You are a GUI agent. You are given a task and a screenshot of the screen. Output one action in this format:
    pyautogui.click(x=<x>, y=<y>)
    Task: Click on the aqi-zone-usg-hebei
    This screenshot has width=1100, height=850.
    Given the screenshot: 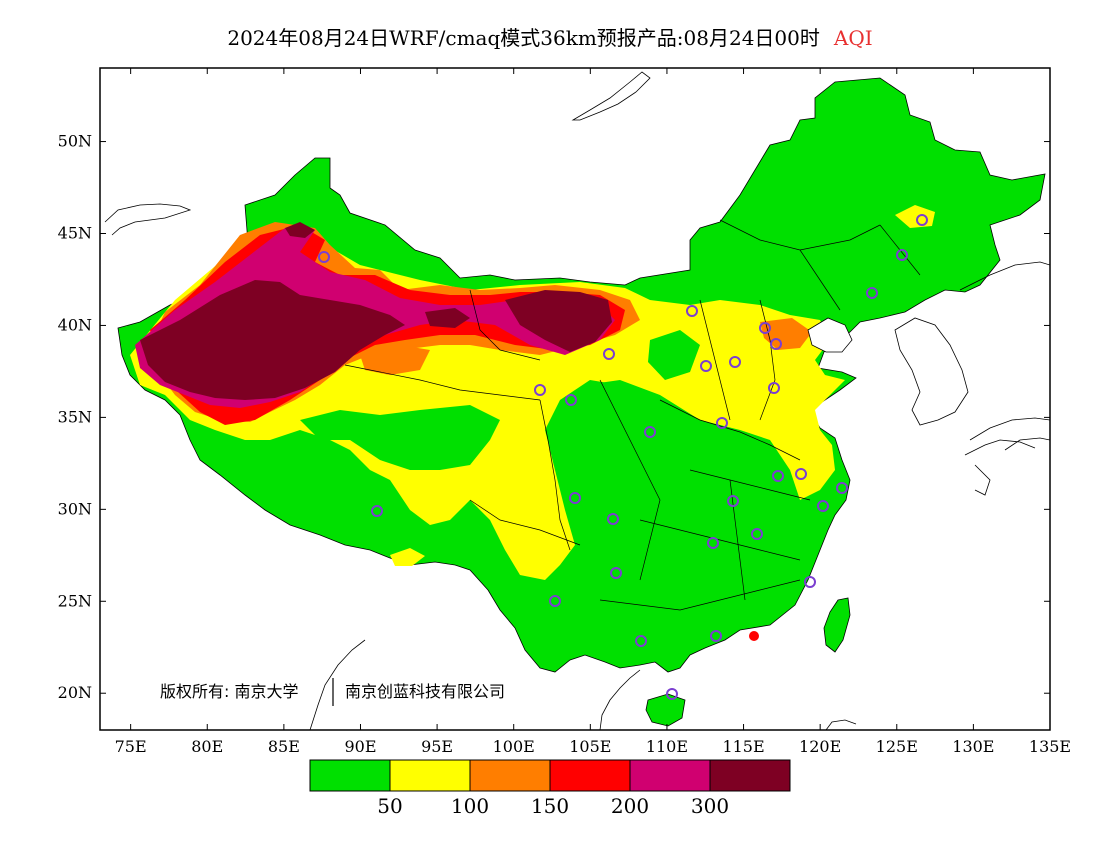 What is the action you would take?
    pyautogui.click(x=786, y=334)
    